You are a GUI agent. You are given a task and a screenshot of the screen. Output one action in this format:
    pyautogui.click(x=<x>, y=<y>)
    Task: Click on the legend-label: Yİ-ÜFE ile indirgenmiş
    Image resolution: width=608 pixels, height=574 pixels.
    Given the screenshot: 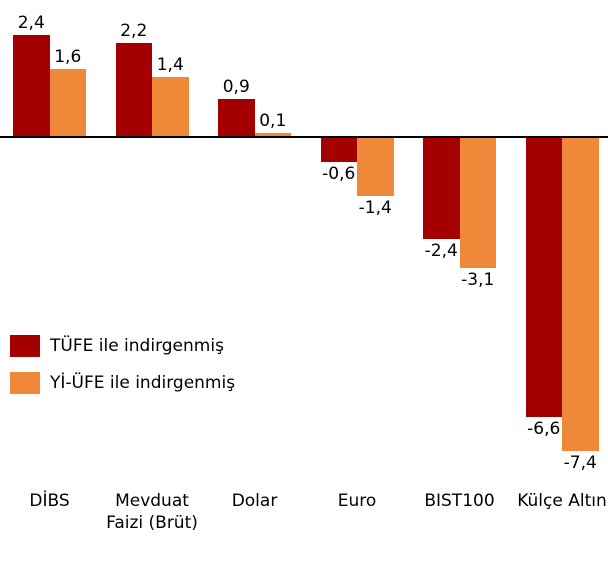 What is the action you would take?
    pyautogui.click(x=143, y=383)
    